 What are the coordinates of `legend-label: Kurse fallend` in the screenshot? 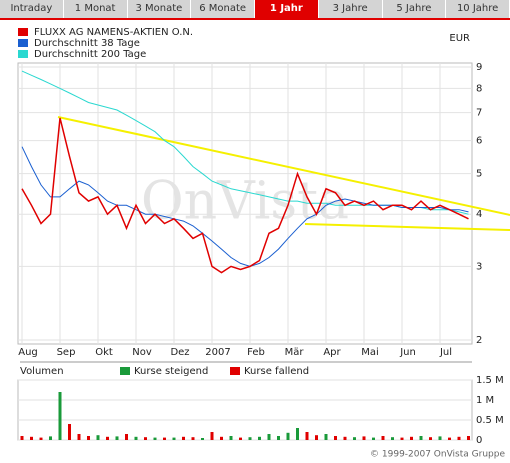 It's located at (276, 371).